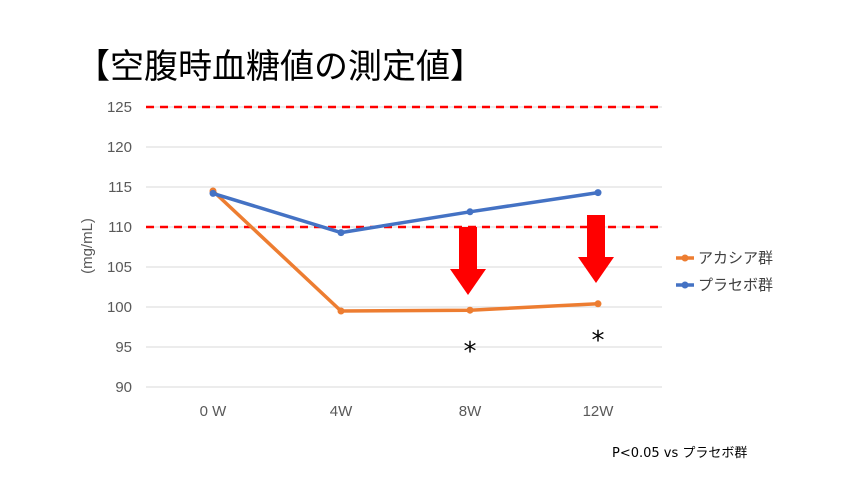  Describe the element at coordinates (119, 267) in the screenshot. I see `y-tick-label-105: 105` at that location.